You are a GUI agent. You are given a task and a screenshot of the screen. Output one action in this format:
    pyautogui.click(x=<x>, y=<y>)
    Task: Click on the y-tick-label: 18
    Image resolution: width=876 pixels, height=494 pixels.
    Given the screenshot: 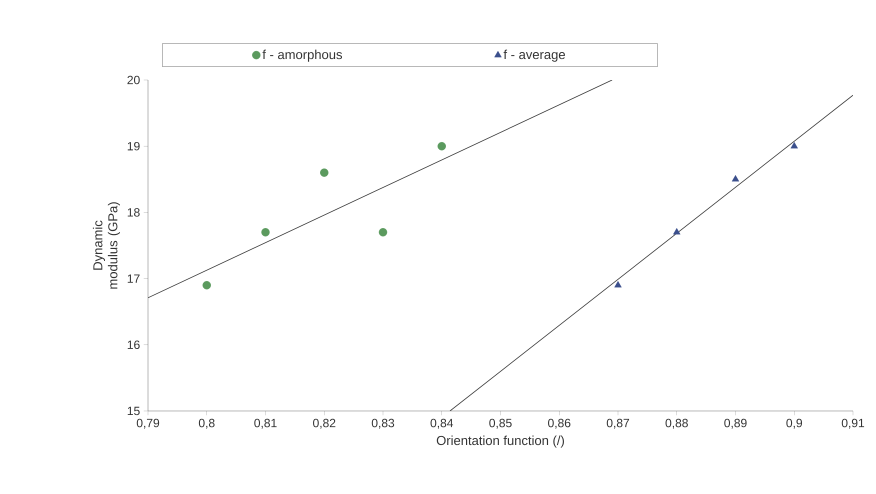 What is the action you would take?
    pyautogui.click(x=134, y=212)
    